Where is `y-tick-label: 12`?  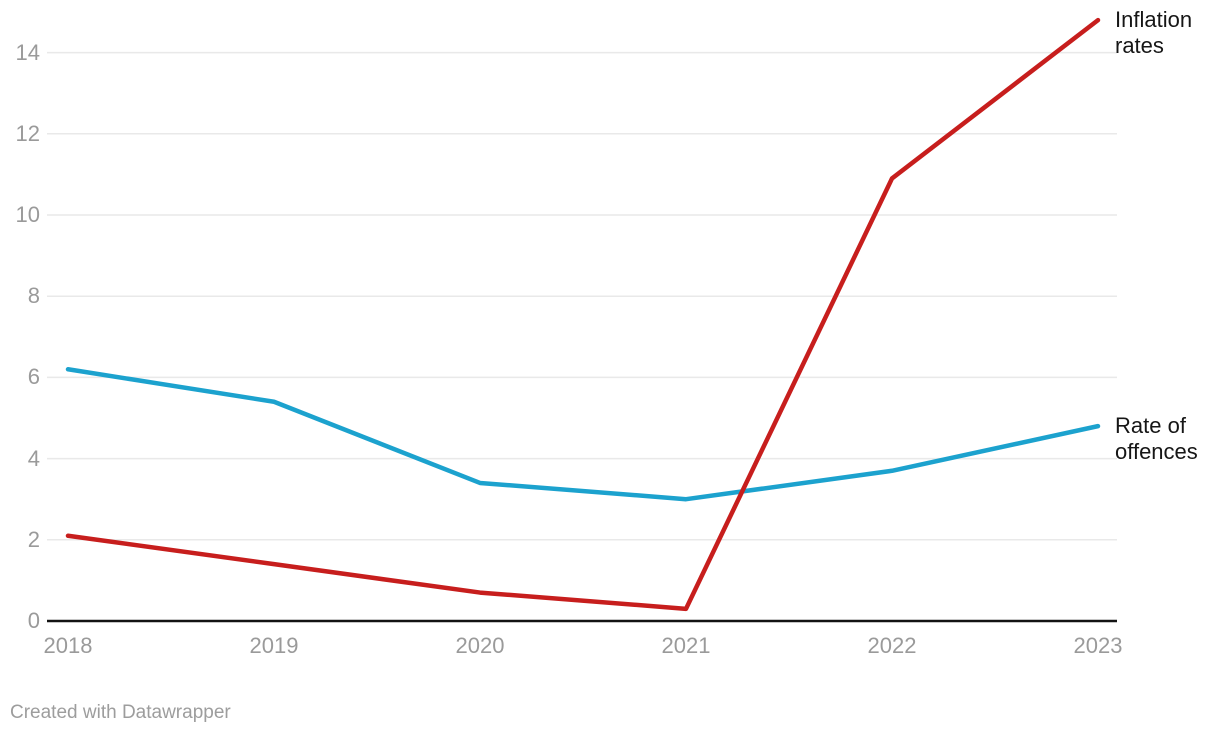 y-tick-label: 12 is located at coordinates (27, 133).